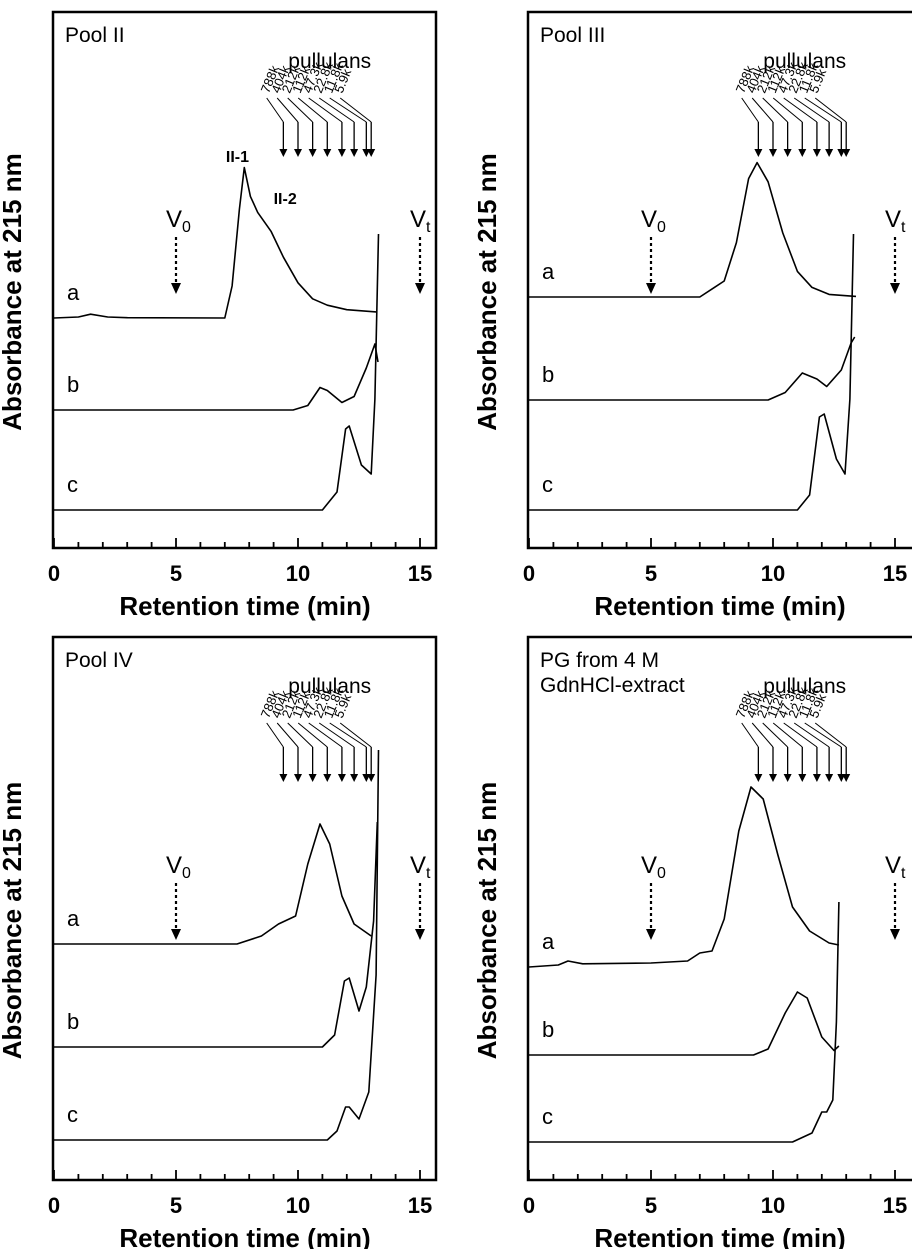  I want to click on panel-title: Pool II, so click(95, 35).